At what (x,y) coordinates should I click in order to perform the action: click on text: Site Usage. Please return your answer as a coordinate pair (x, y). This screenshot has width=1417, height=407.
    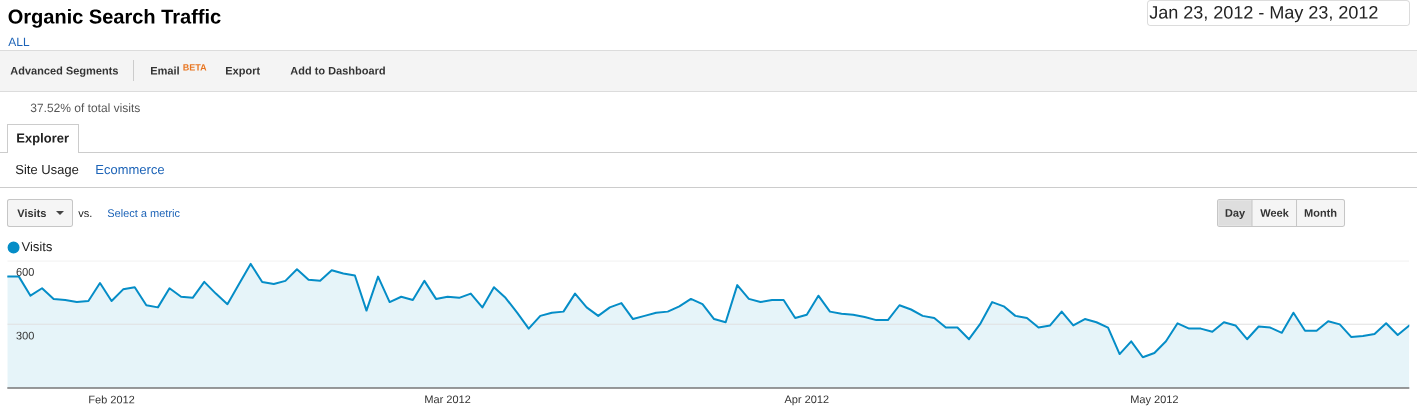
    Looking at the image, I should click on (47, 170).